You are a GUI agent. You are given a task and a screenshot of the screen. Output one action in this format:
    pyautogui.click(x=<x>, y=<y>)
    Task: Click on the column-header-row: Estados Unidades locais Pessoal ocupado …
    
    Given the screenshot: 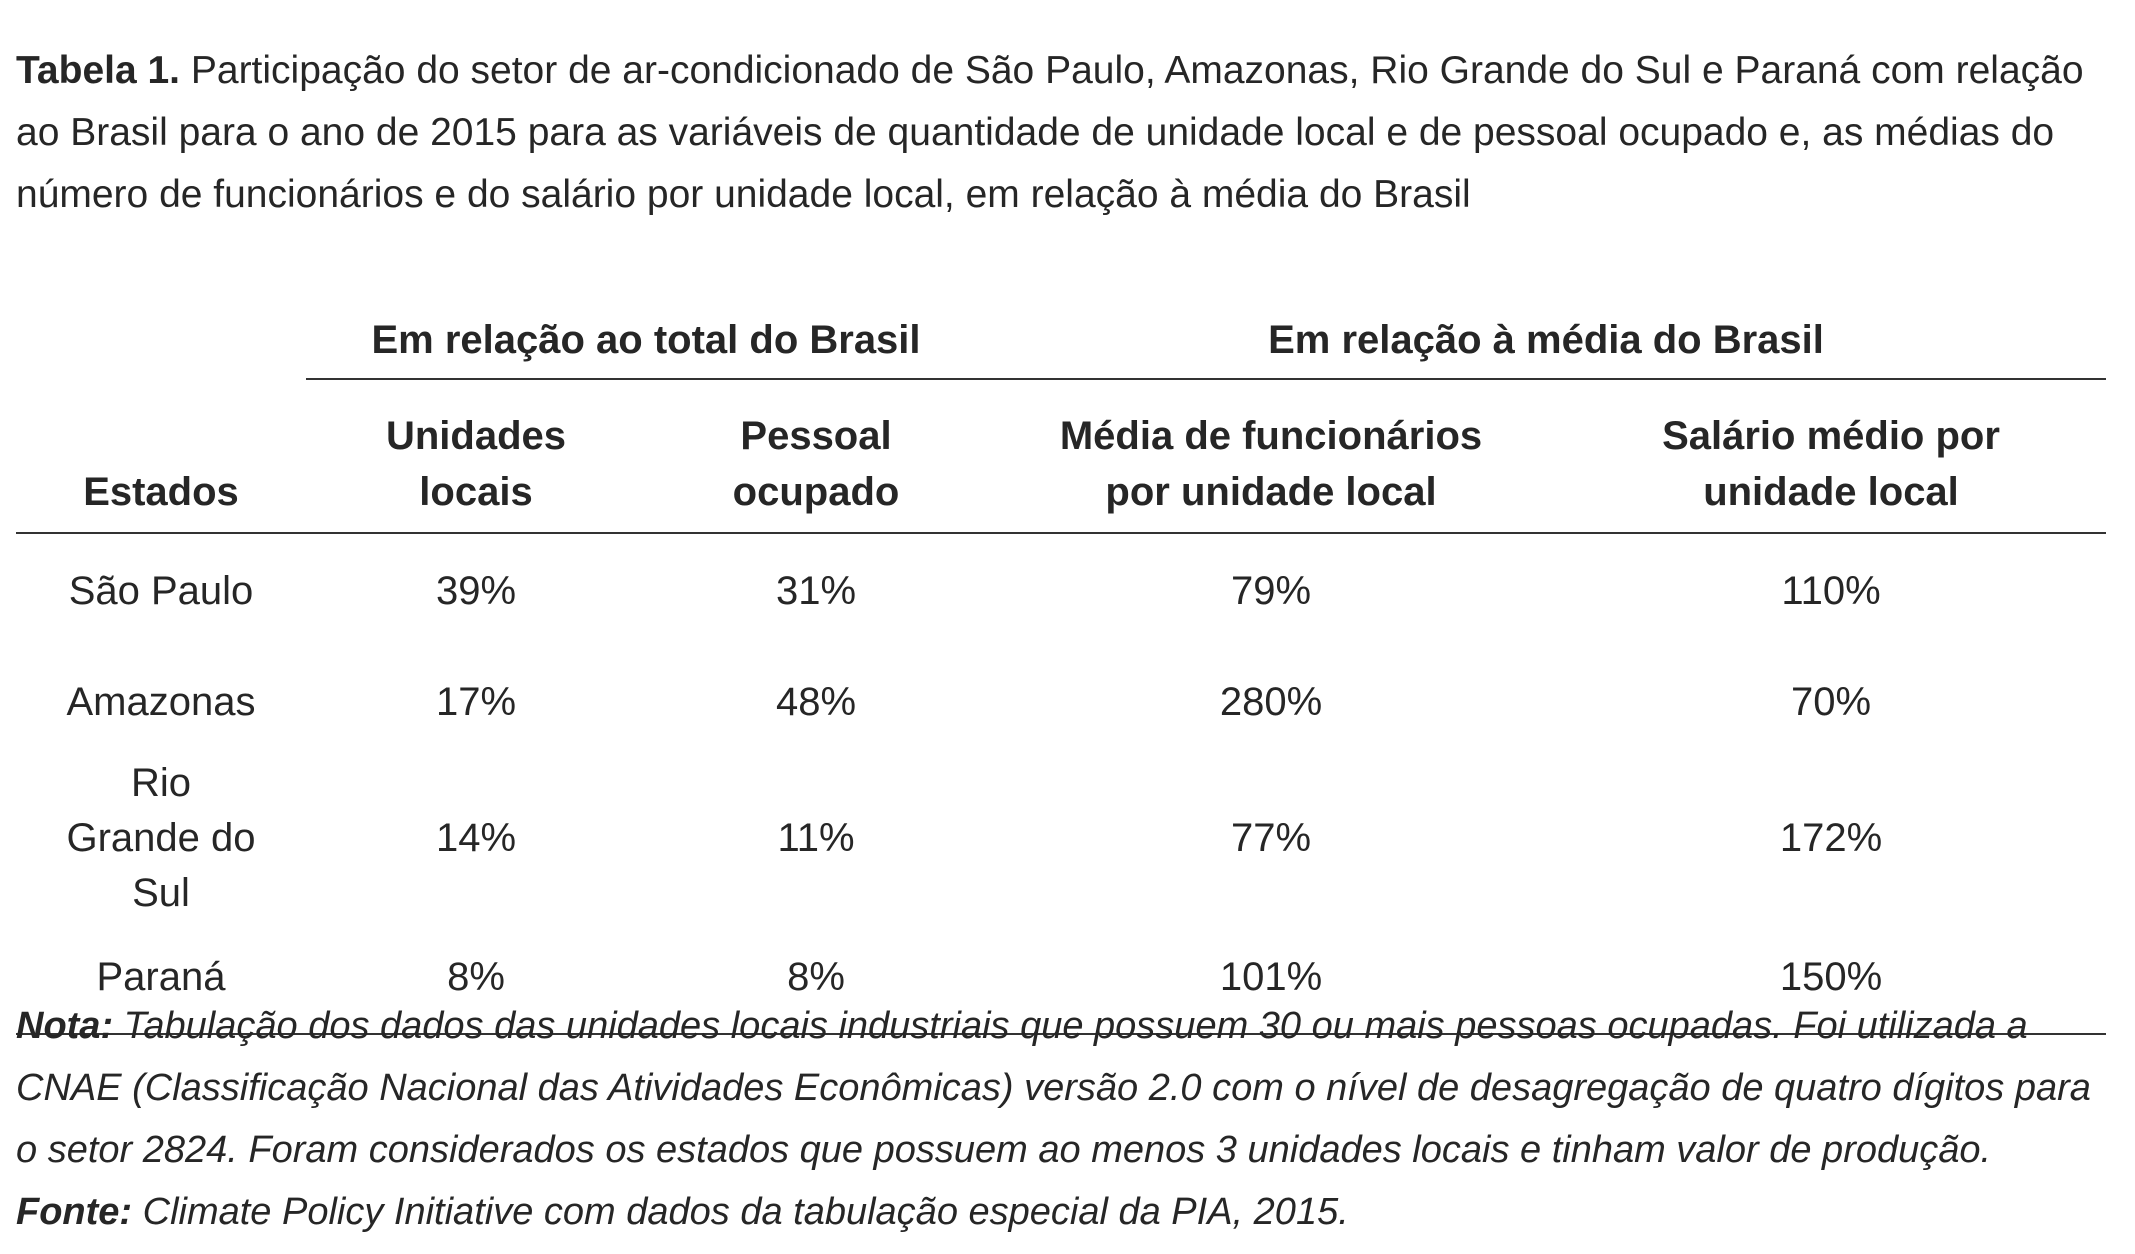 What is the action you would take?
    pyautogui.click(x=1061, y=456)
    